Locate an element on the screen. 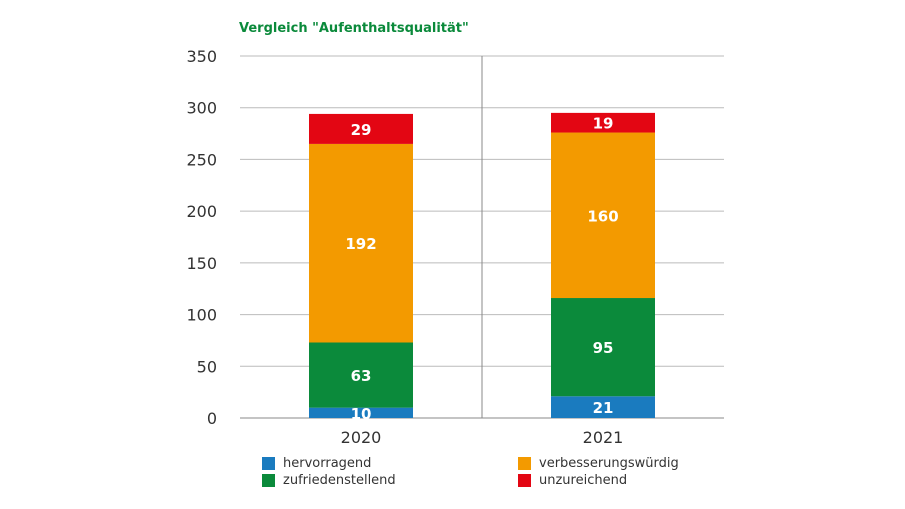 The width and height of the screenshot is (905, 509). data-label: 29 is located at coordinates (361, 130).